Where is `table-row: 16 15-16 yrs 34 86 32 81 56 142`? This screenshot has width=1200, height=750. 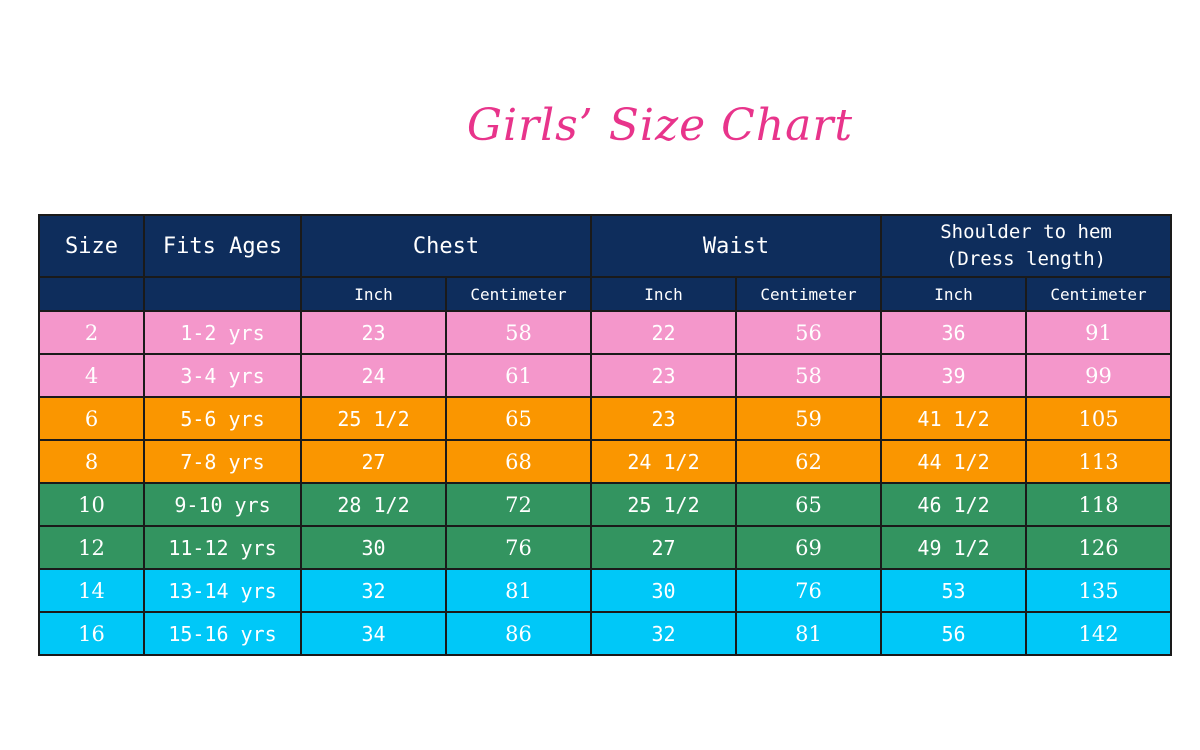 table-row: 16 15-16 yrs 34 86 32 81 56 142 is located at coordinates (605, 633).